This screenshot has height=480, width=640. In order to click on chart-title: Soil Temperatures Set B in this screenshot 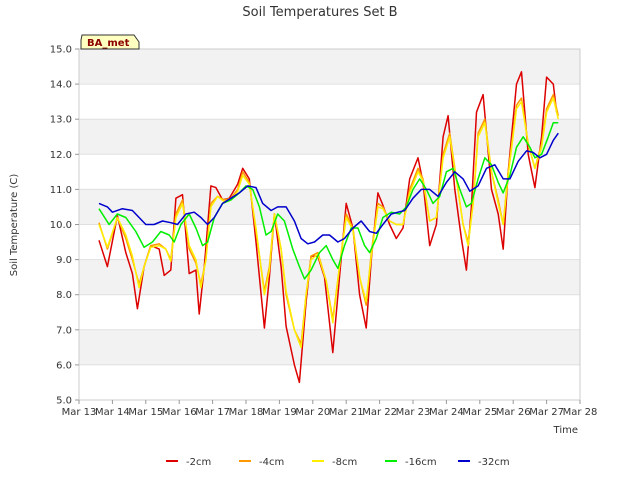, I will do `click(319, 12)`.